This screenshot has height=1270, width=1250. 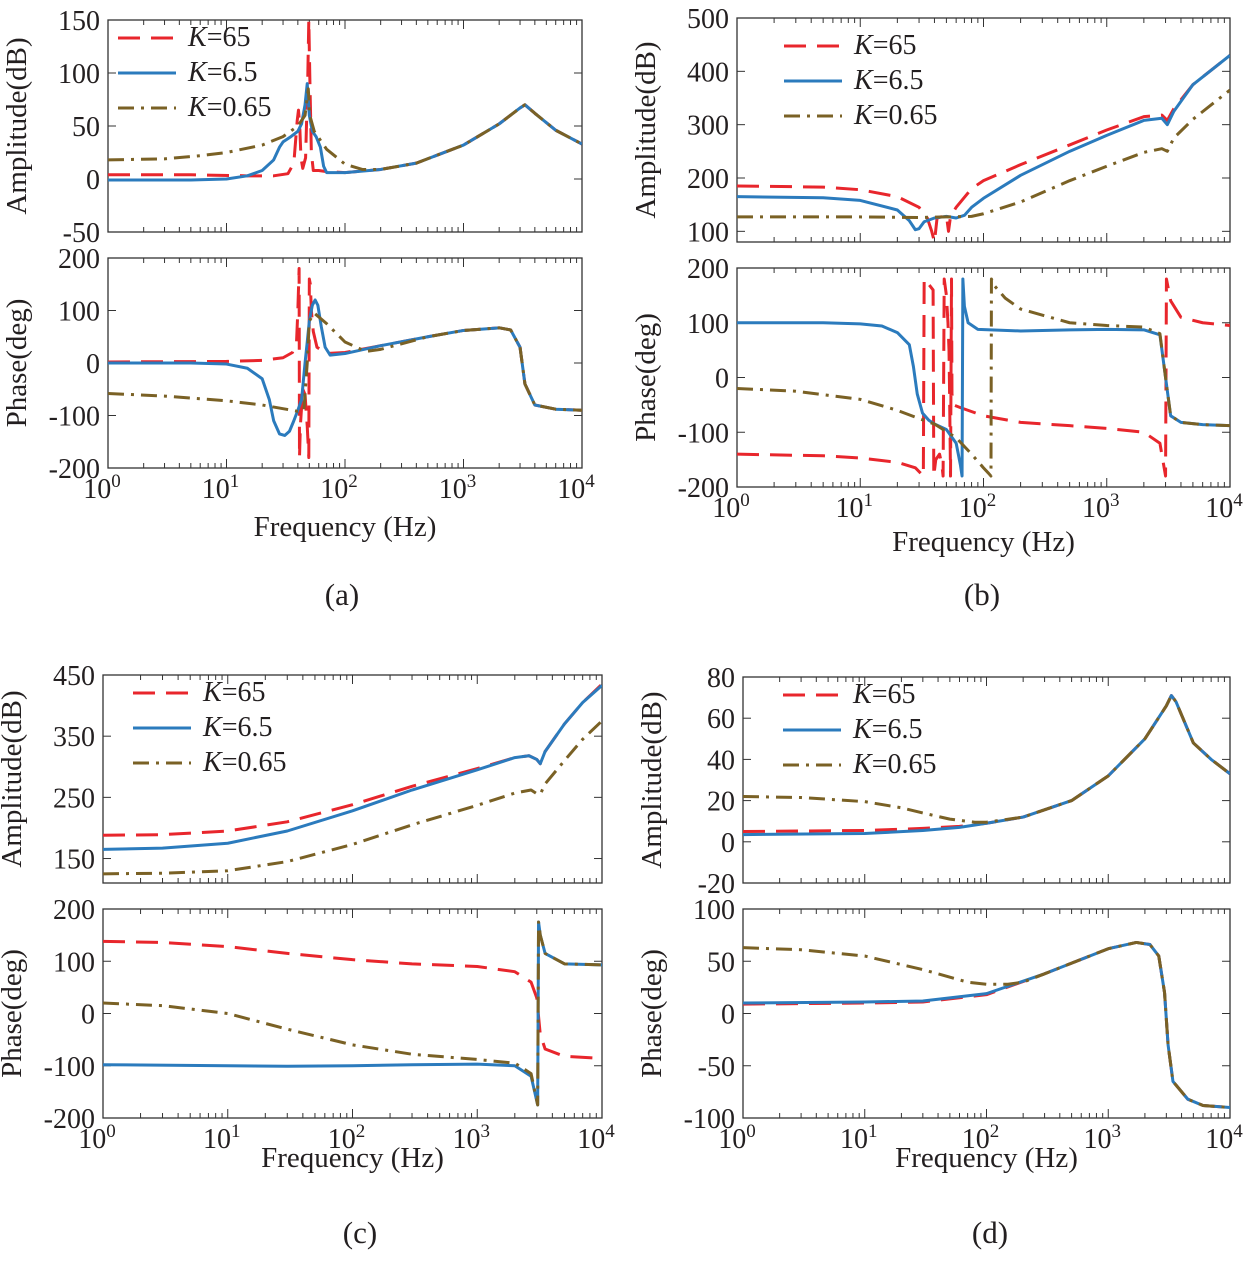 What do you see at coordinates (703, 488) in the screenshot?
I see `panel-b-phase-ytick-label: -200` at bounding box center [703, 488].